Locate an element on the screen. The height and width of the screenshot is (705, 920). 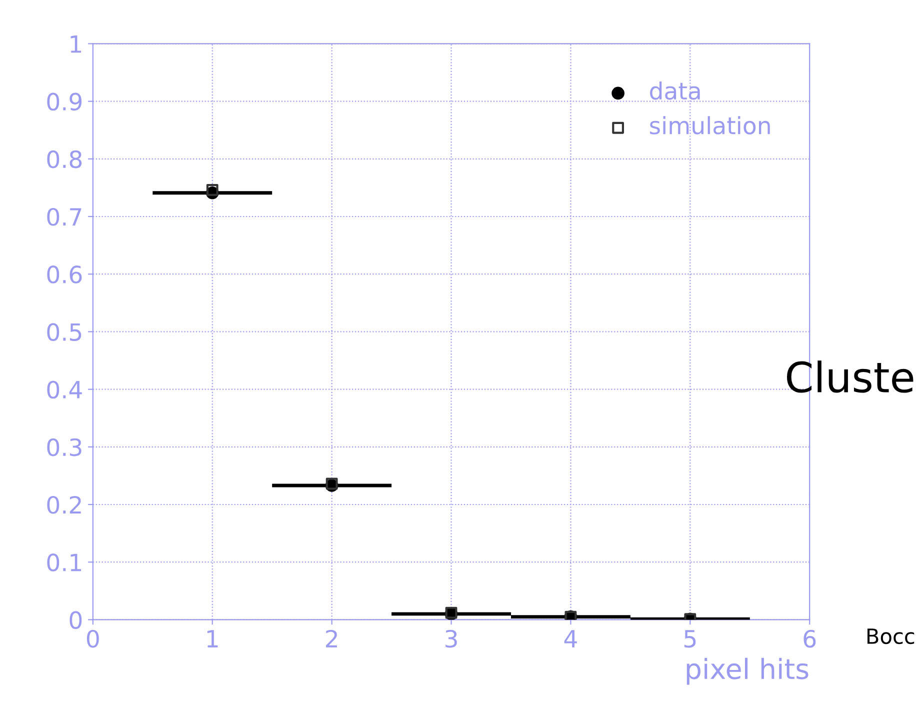
y-tick-label: 0 is located at coordinates (76, 620).